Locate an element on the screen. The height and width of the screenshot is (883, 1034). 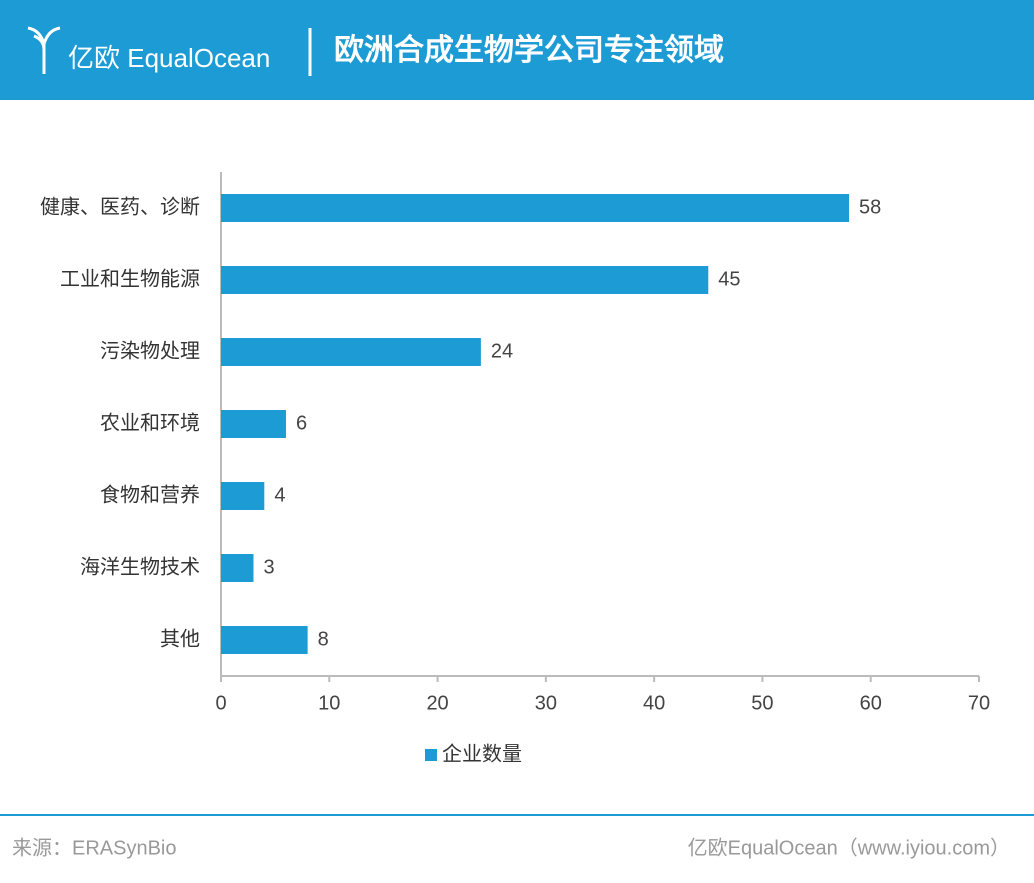
y-tick-label: 工业和生物能源 is located at coordinates (130, 278).